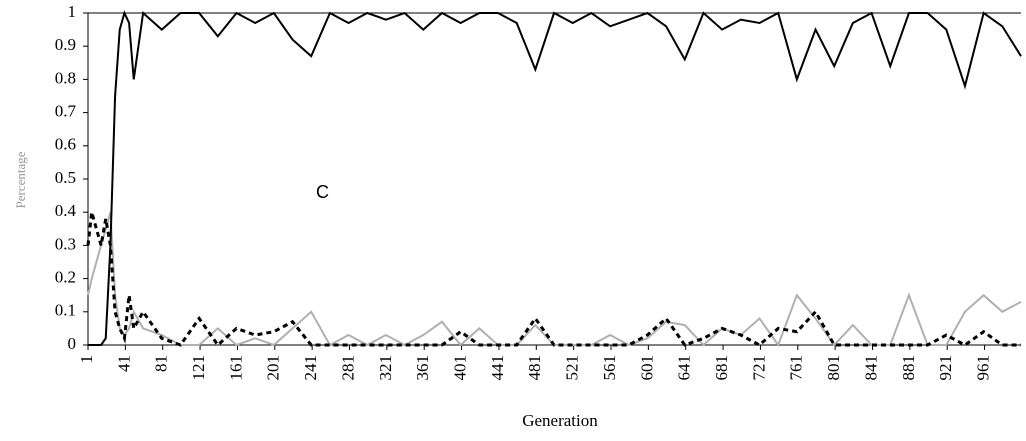 This screenshot has width=1026, height=441. What do you see at coordinates (310, 368) in the screenshot?
I see `x-tick-label: 241` at bounding box center [310, 368].